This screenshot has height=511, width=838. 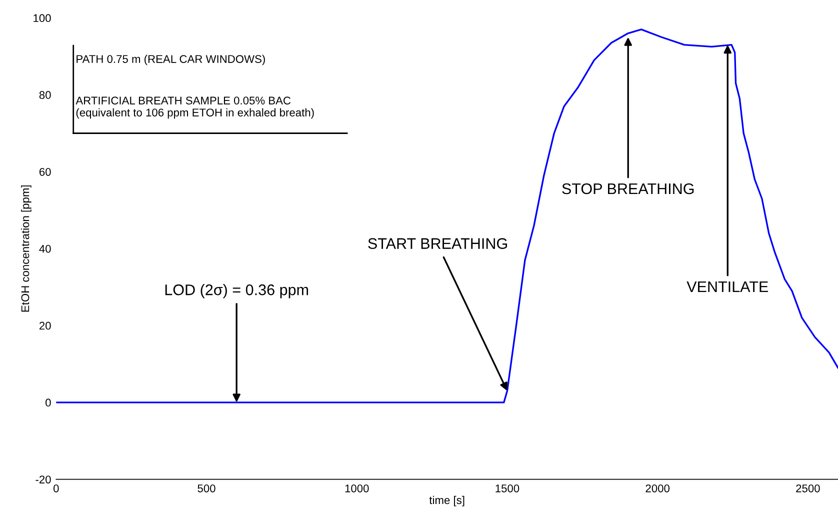 I want to click on x-tick-label: 1000, so click(x=357, y=488).